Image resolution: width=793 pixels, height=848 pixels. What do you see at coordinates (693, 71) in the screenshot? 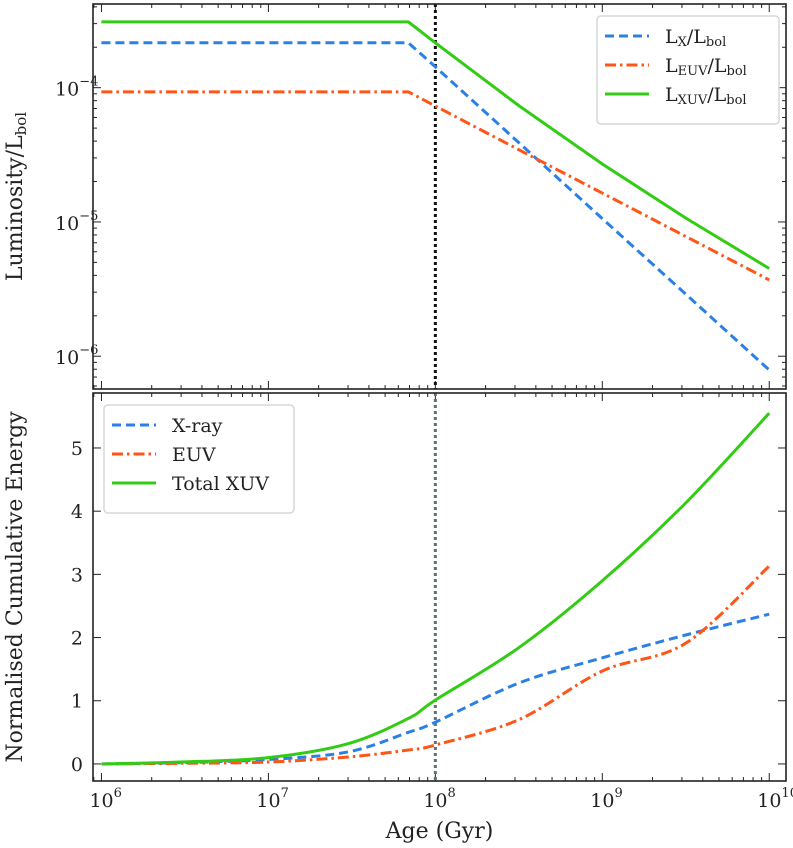
I see `text-part: EUV` at bounding box center [693, 71].